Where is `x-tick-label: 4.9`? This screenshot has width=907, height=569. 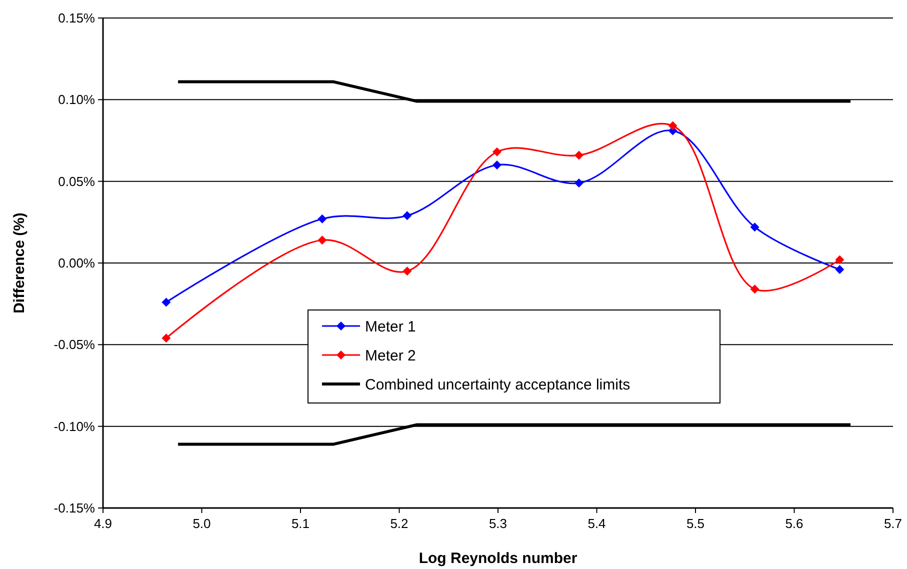
x-tick-label: 4.9 is located at coordinates (103, 523).